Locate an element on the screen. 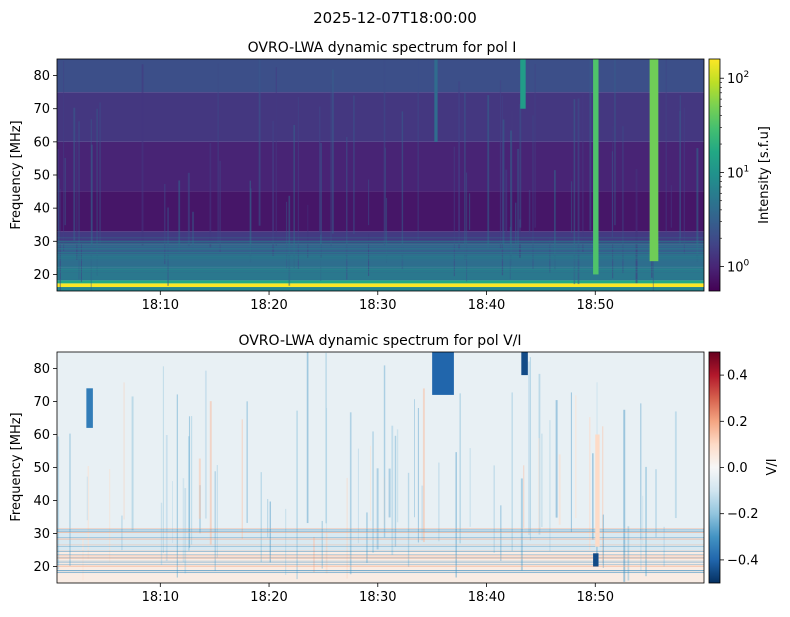 This screenshot has width=790, height=617. panel-title: OVRO-LWA dynamic spectrum for pol V/I is located at coordinates (379, 341).